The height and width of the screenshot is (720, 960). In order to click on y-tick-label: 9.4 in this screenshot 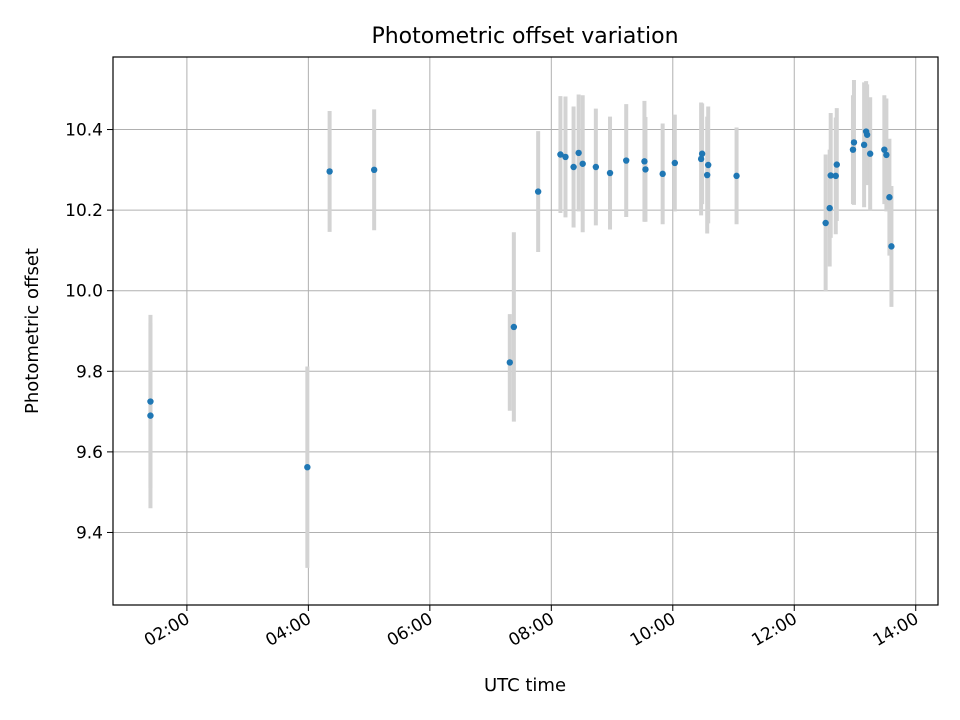, I will do `click(89, 533)`.